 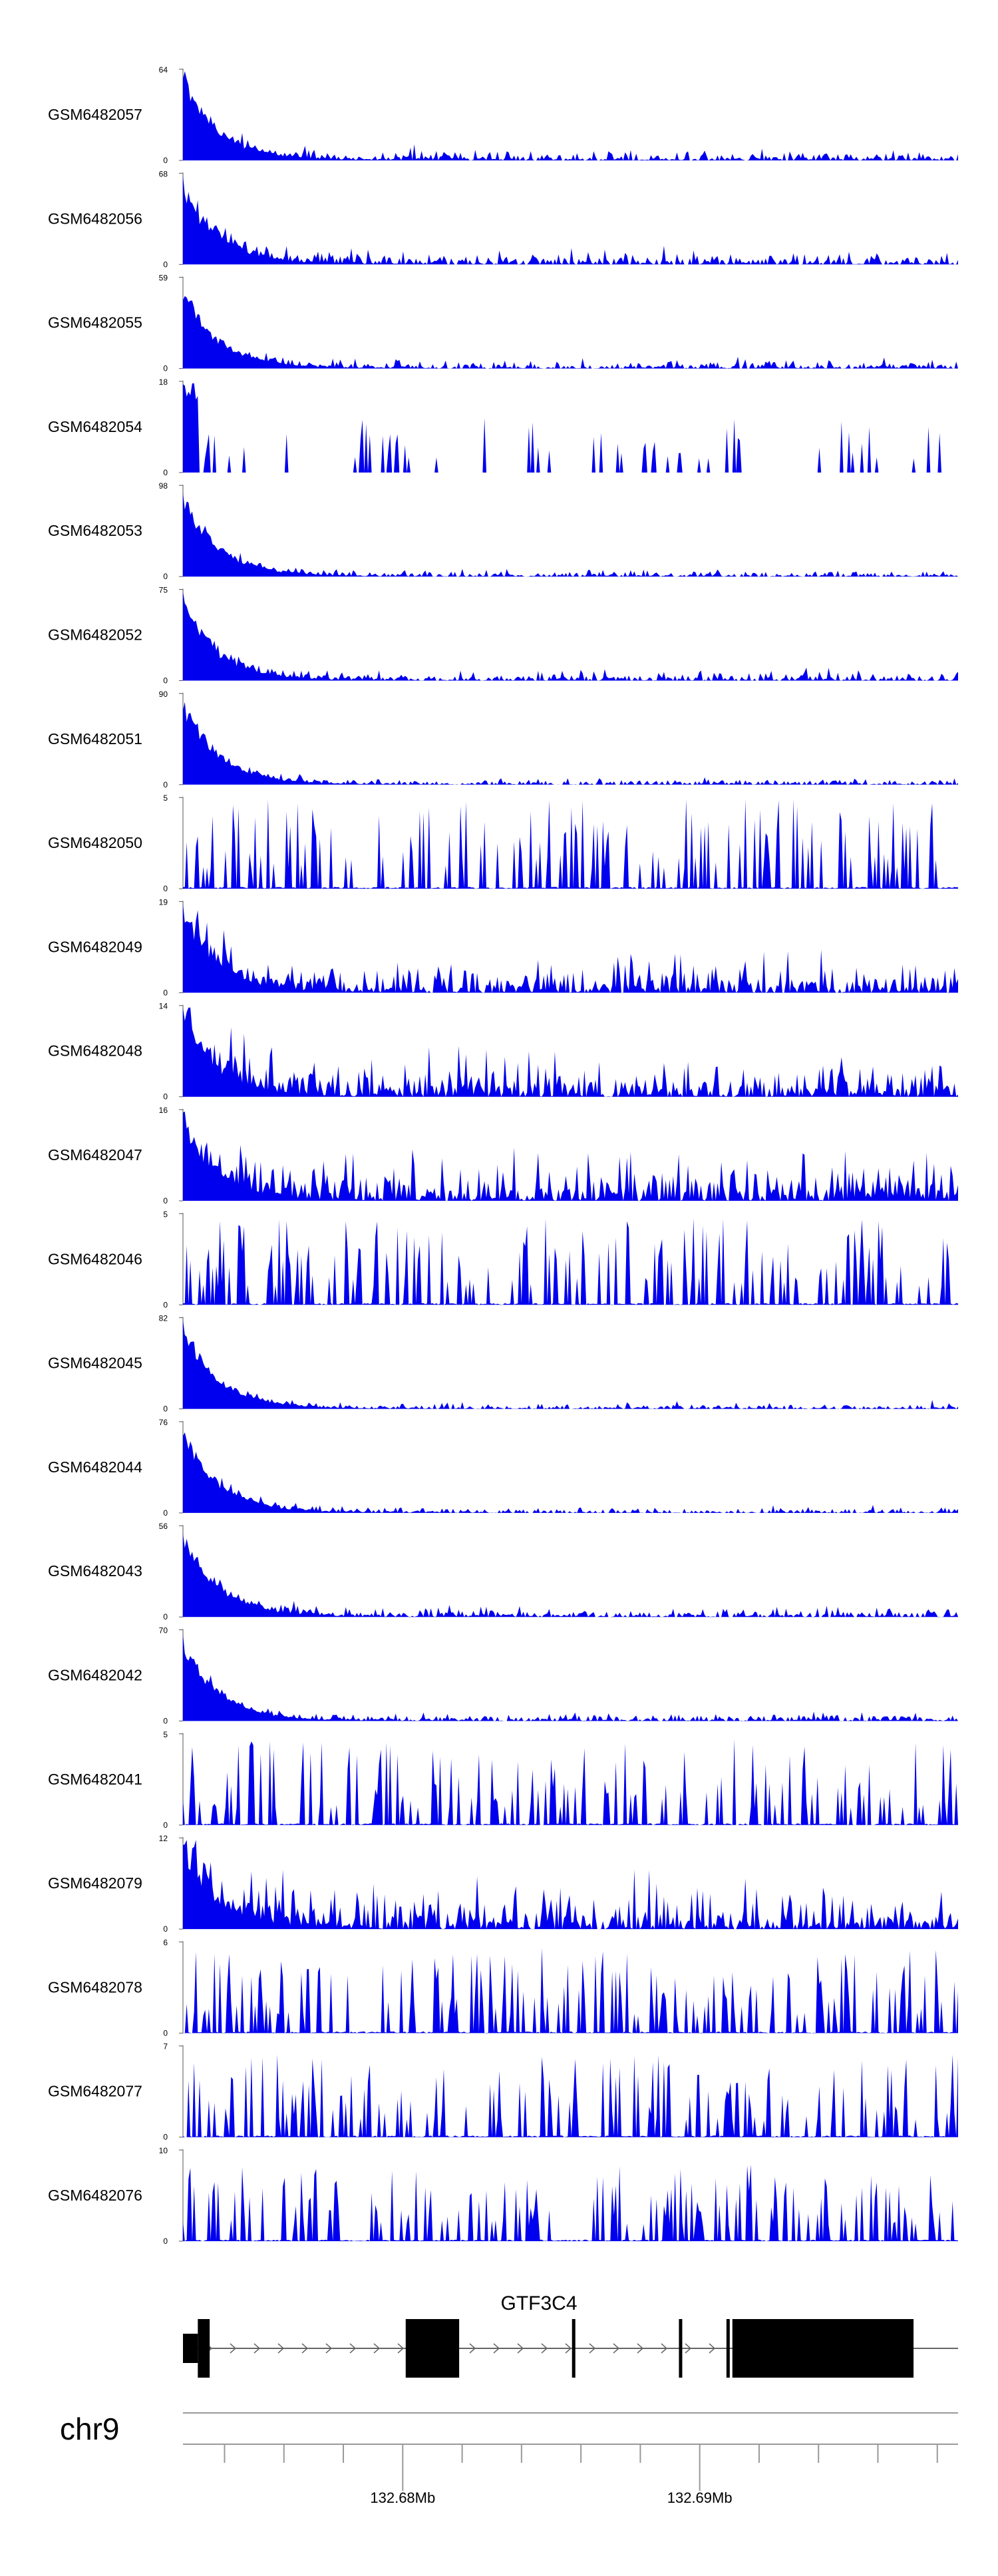 I want to click on track-label: GSM6482079, so click(x=95, y=1883).